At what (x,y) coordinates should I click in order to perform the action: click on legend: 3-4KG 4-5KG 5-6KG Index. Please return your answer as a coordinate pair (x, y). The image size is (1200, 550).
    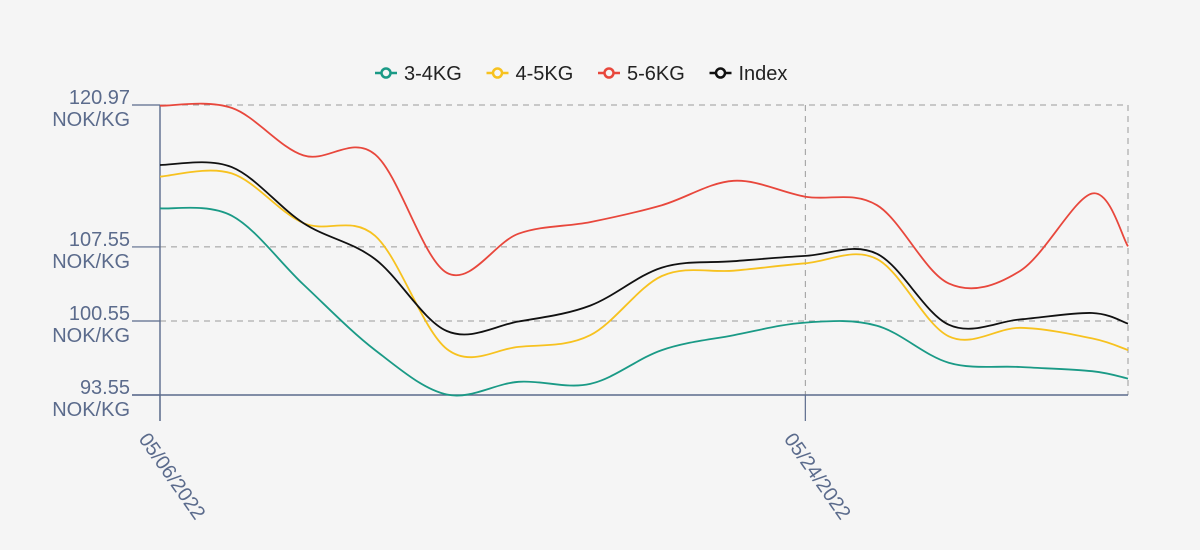
    Looking at the image, I should click on (581, 74).